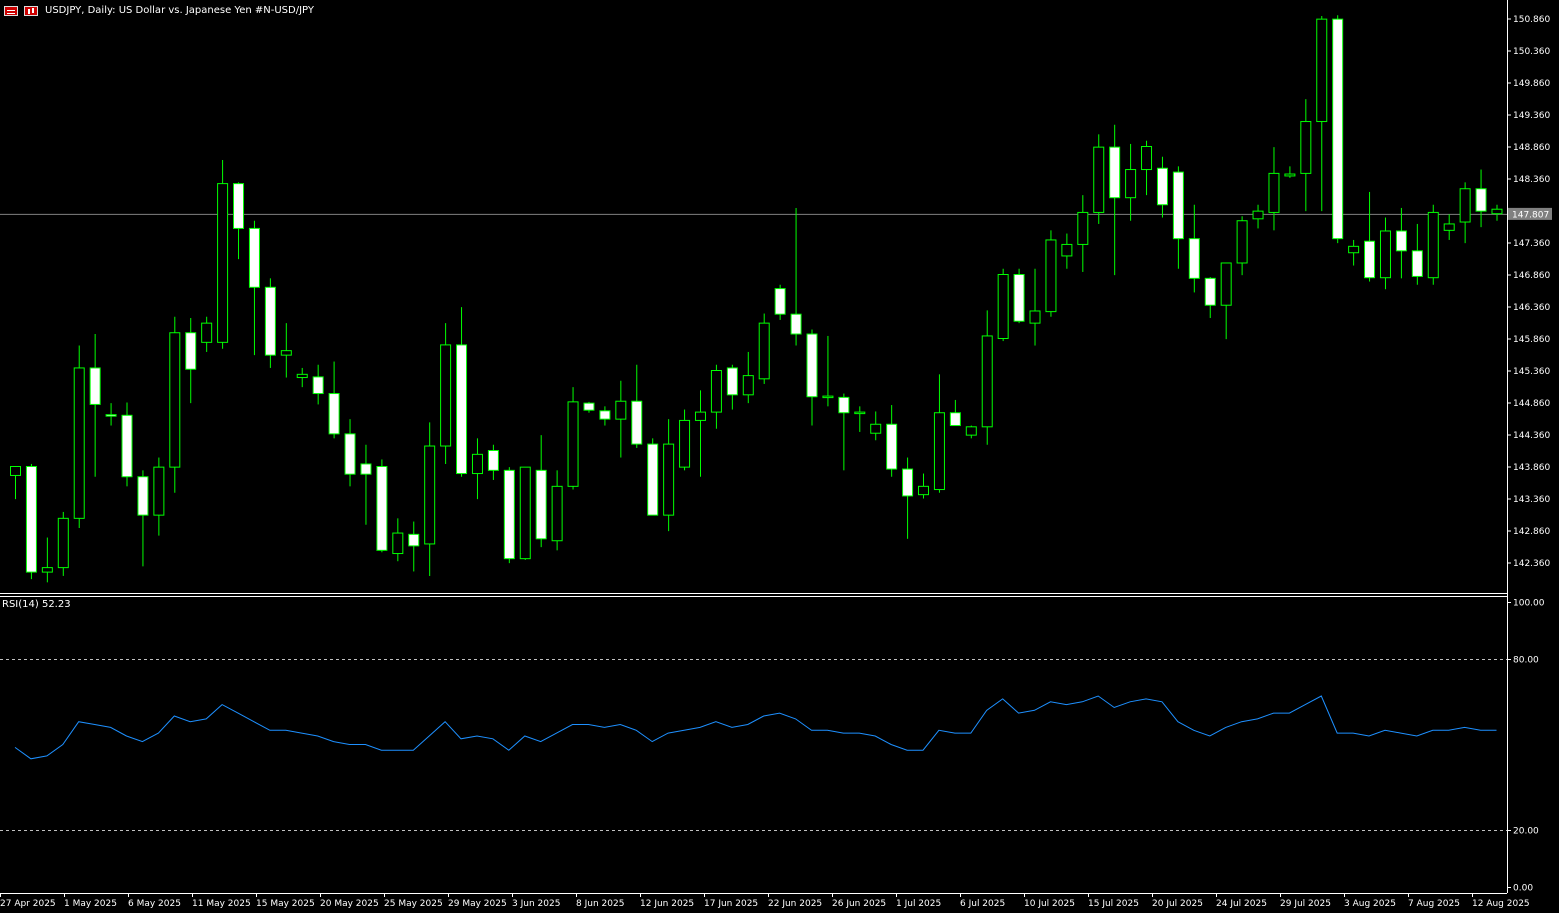  I want to click on price-label: 147.360, so click(1531, 244).